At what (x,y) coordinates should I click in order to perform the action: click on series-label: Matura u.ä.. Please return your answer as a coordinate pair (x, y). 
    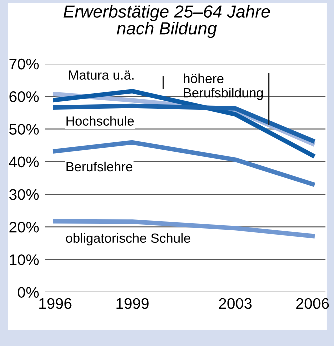
    Looking at the image, I should click on (101, 75).